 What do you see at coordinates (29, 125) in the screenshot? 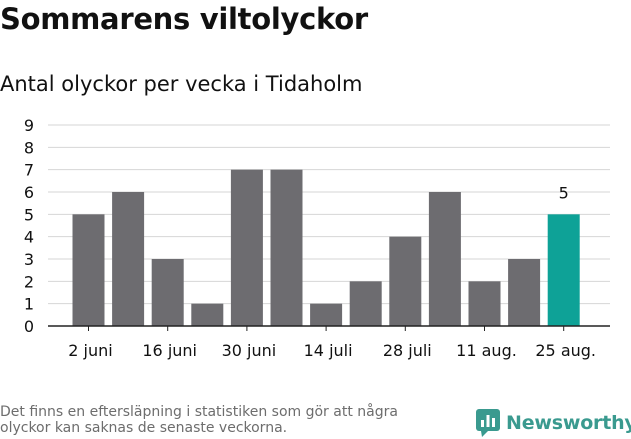
I see `y-tick-label: 9` at bounding box center [29, 125].